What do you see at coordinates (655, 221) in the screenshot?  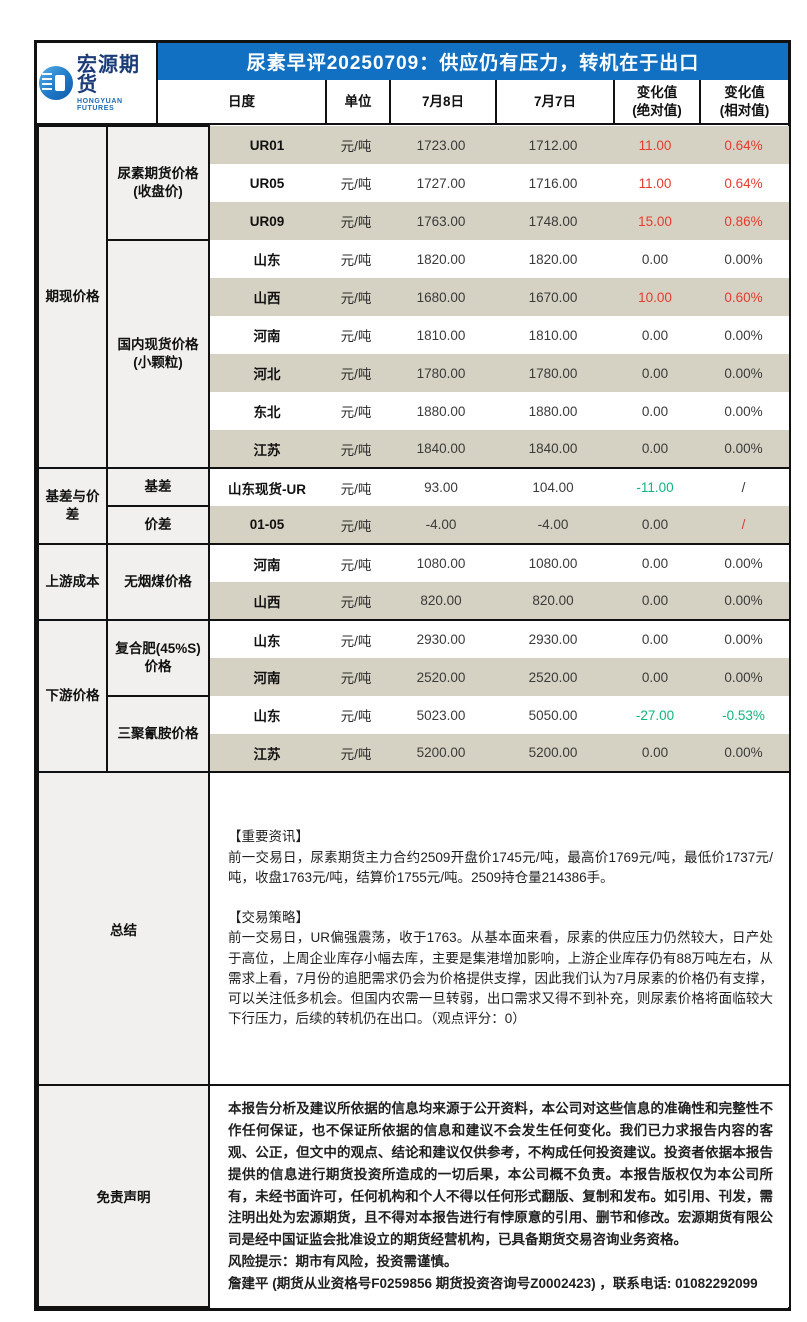 I see `change-abs: 15.00` at bounding box center [655, 221].